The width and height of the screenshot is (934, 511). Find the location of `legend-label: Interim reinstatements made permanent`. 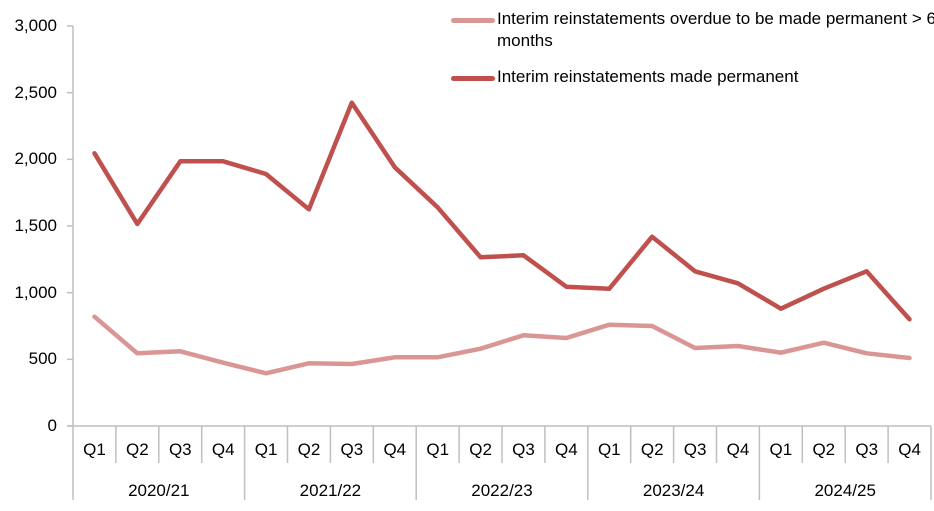

legend-label: Interim reinstatements made permanent is located at coordinates (648, 76).